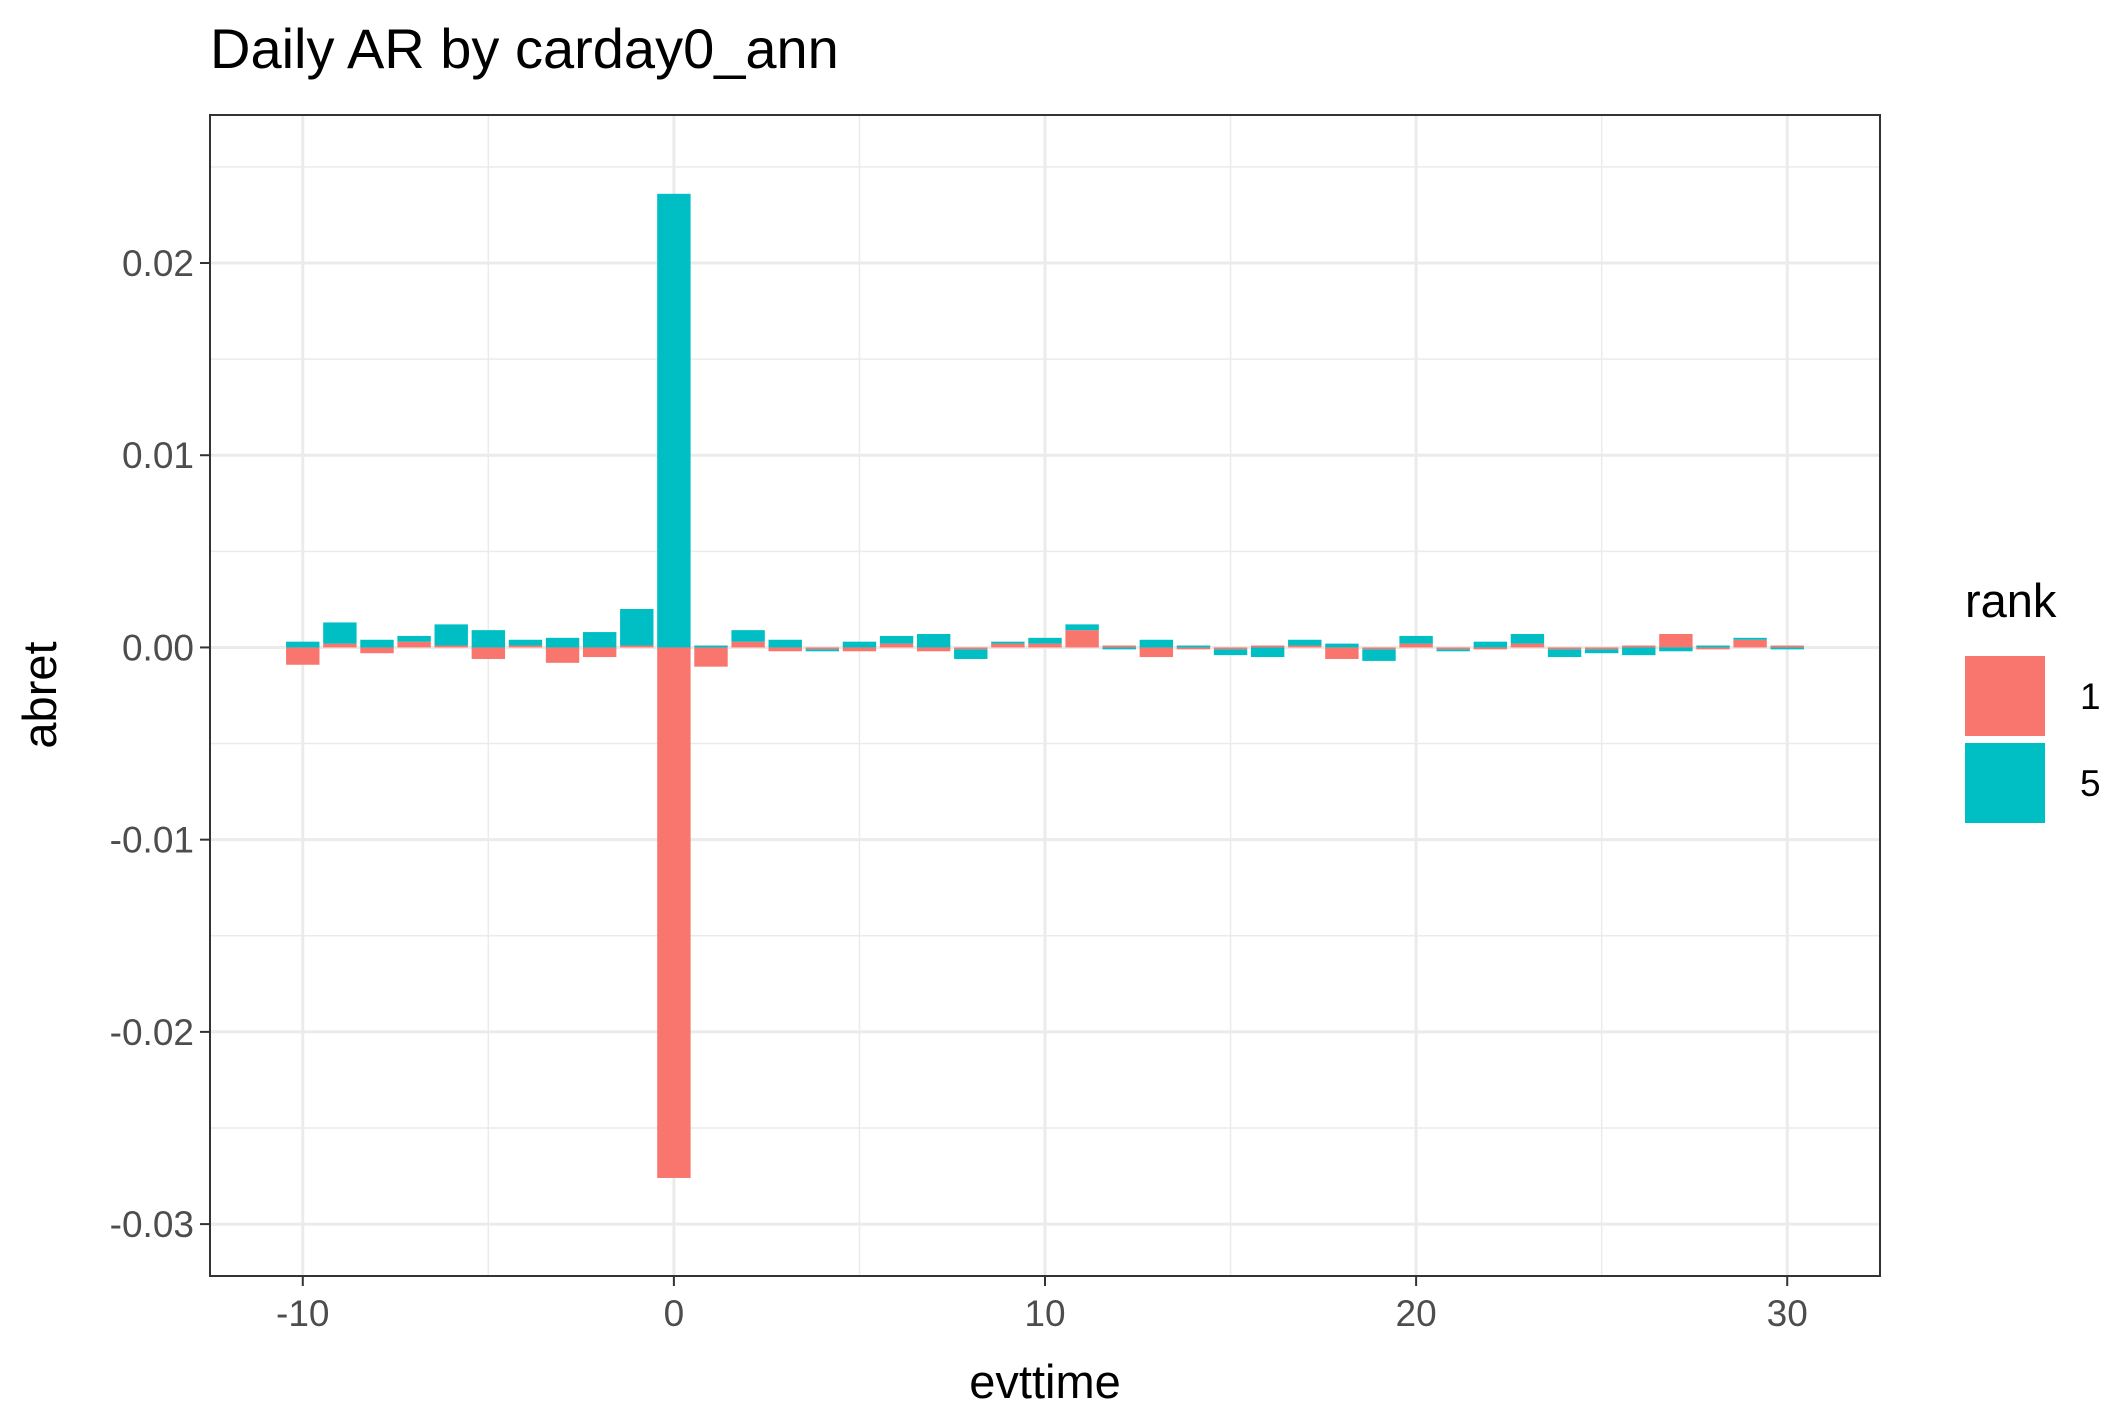 The width and height of the screenshot is (2128, 1420). Describe the element at coordinates (524, 48) in the screenshot. I see `chart-title: Daily AR by carday0_ann` at that location.